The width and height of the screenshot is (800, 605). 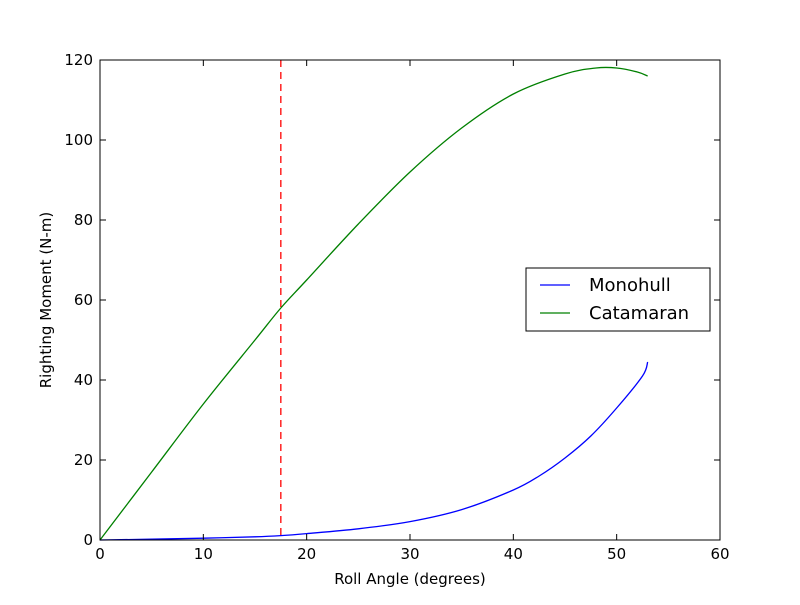 What do you see at coordinates (616, 554) in the screenshot?
I see `x-tick-label: 50` at bounding box center [616, 554].